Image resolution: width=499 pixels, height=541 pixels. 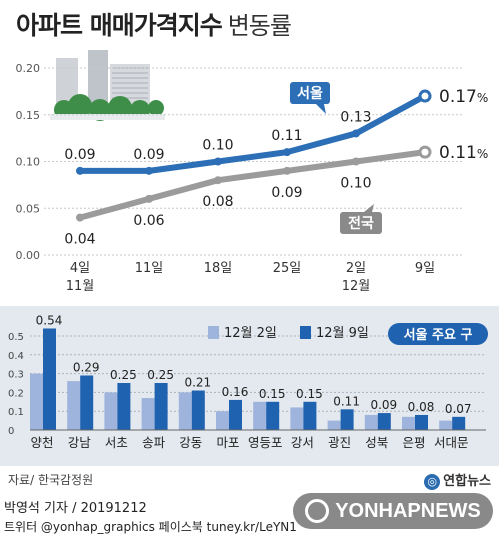 I want to click on seoul-series-label: 서울, so click(x=310, y=93).